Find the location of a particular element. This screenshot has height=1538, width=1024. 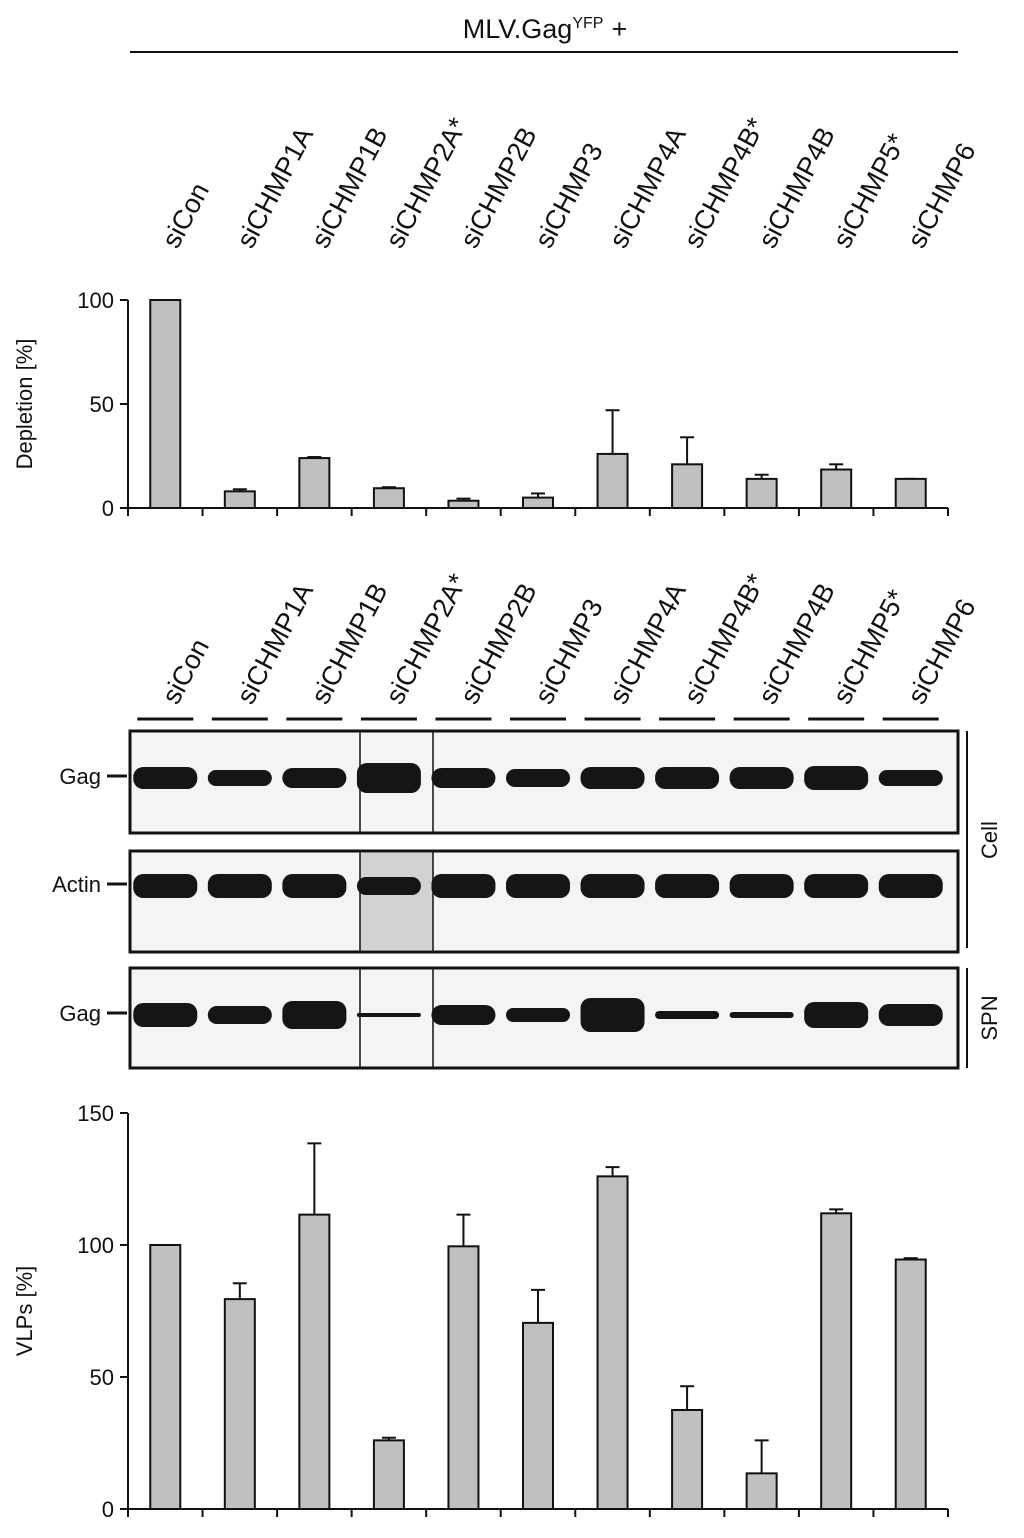

blot-lane-label: siCHMP5* is located at coordinates (869, 646).